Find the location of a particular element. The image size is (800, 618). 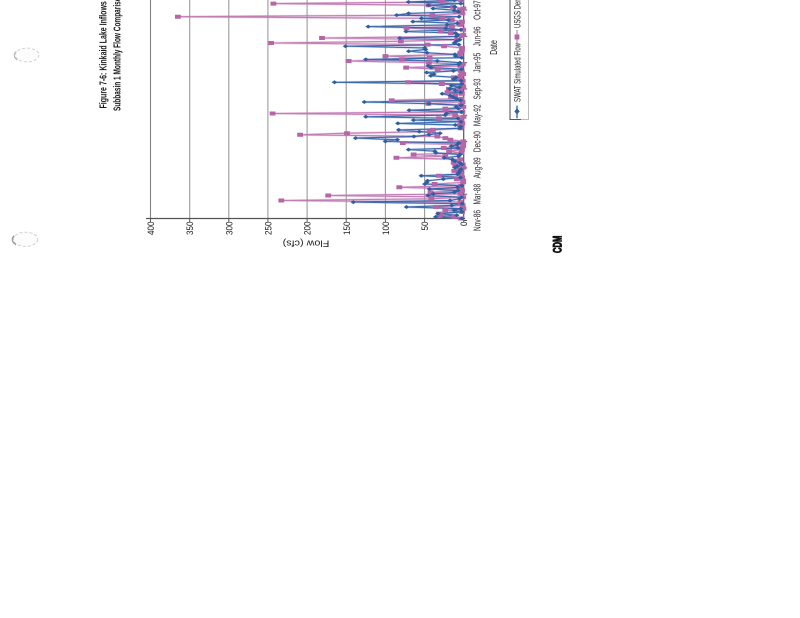

svg-text: May-92 is located at coordinates (477, 115).